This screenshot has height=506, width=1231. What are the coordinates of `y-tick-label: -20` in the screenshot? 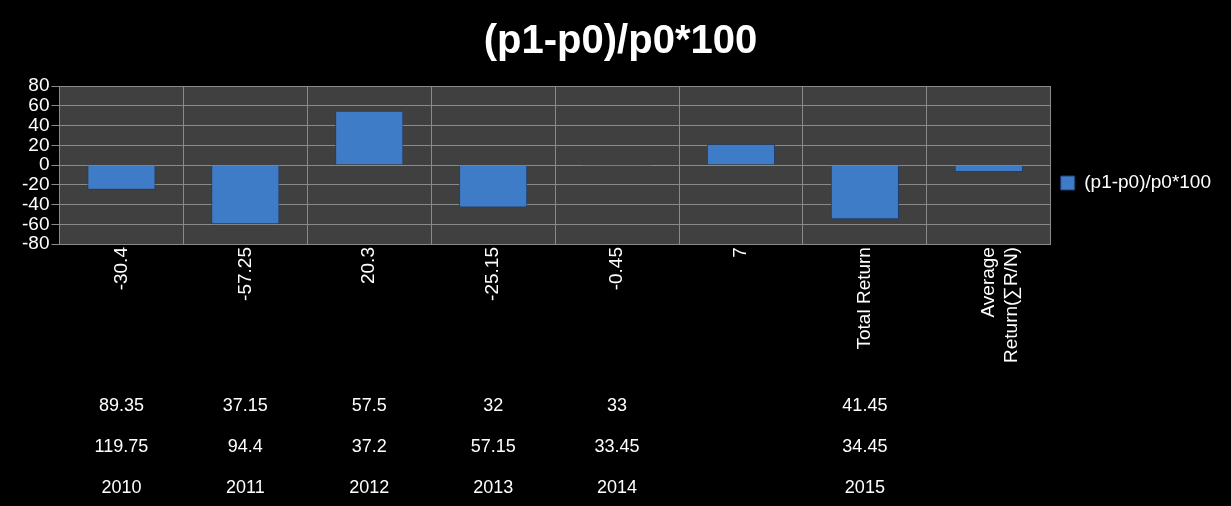 It's located at (35, 184).